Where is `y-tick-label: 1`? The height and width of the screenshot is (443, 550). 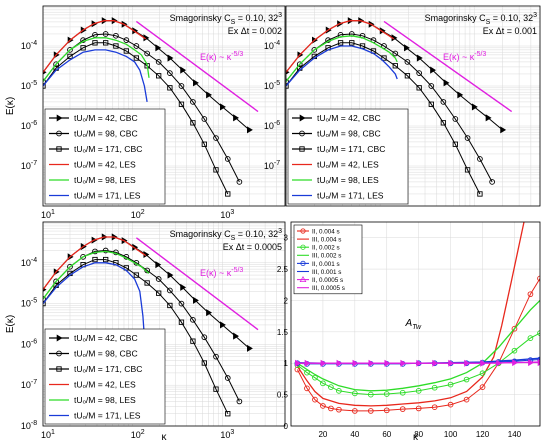
y-tick-label: 1 is located at coordinates (286, 363).